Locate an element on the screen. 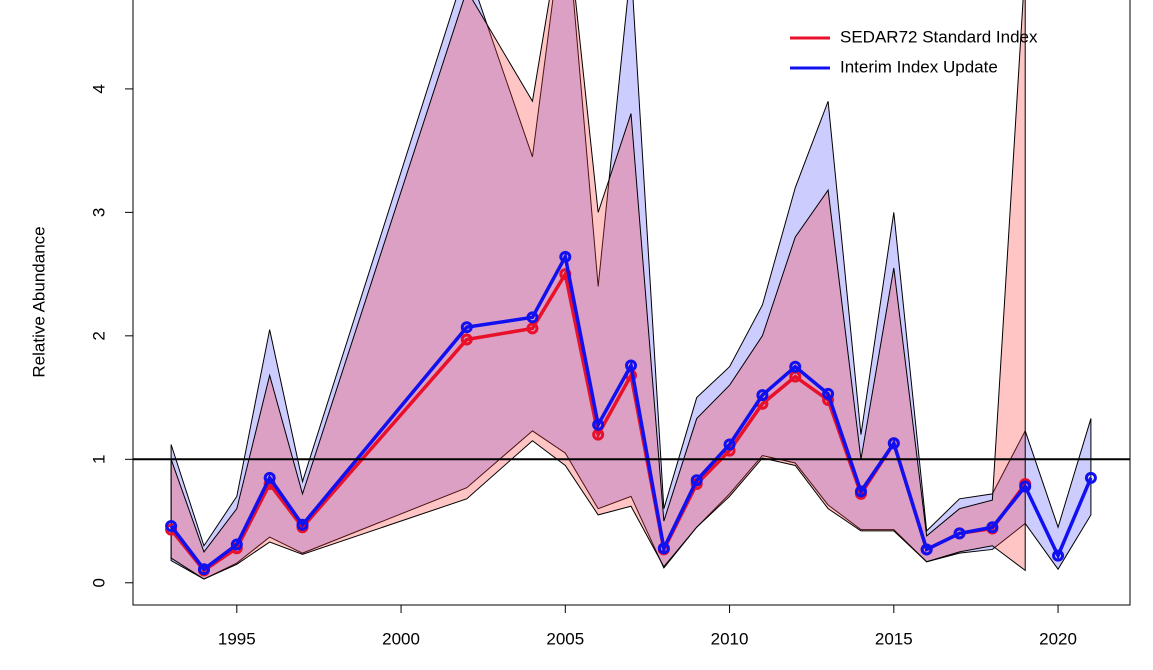 The image size is (1153, 670). y-tick-label: 0 is located at coordinates (98, 582).